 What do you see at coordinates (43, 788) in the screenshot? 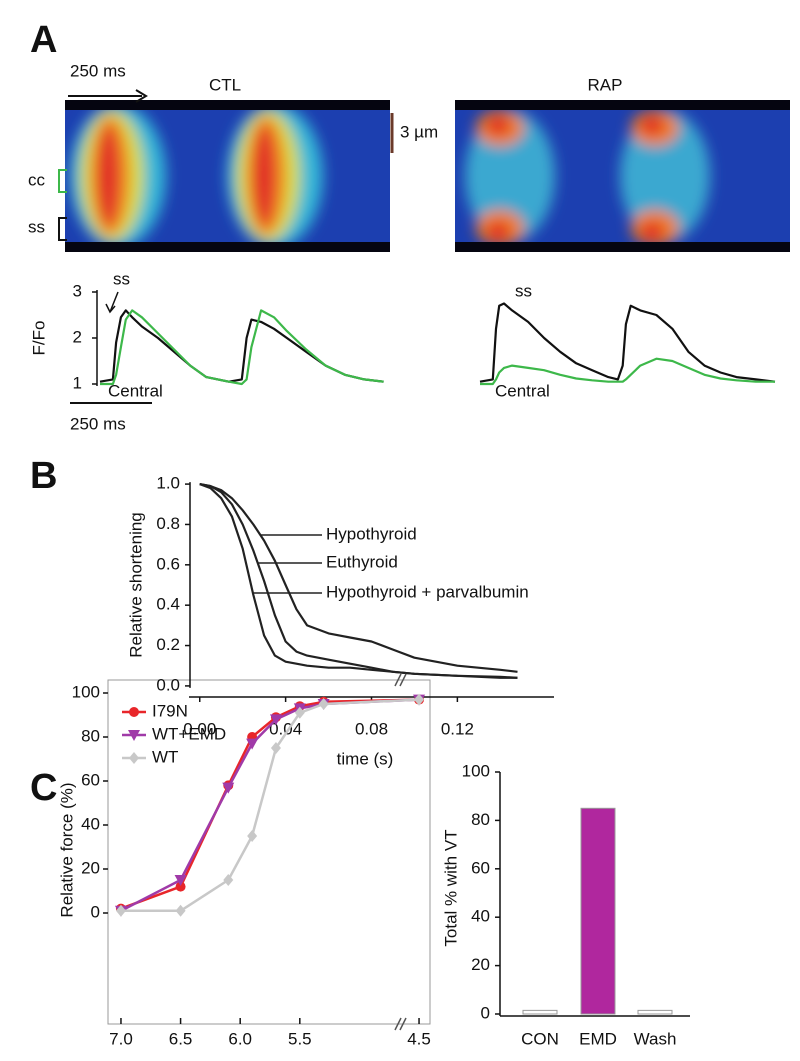
I see `panel-label: C` at bounding box center [43, 788].